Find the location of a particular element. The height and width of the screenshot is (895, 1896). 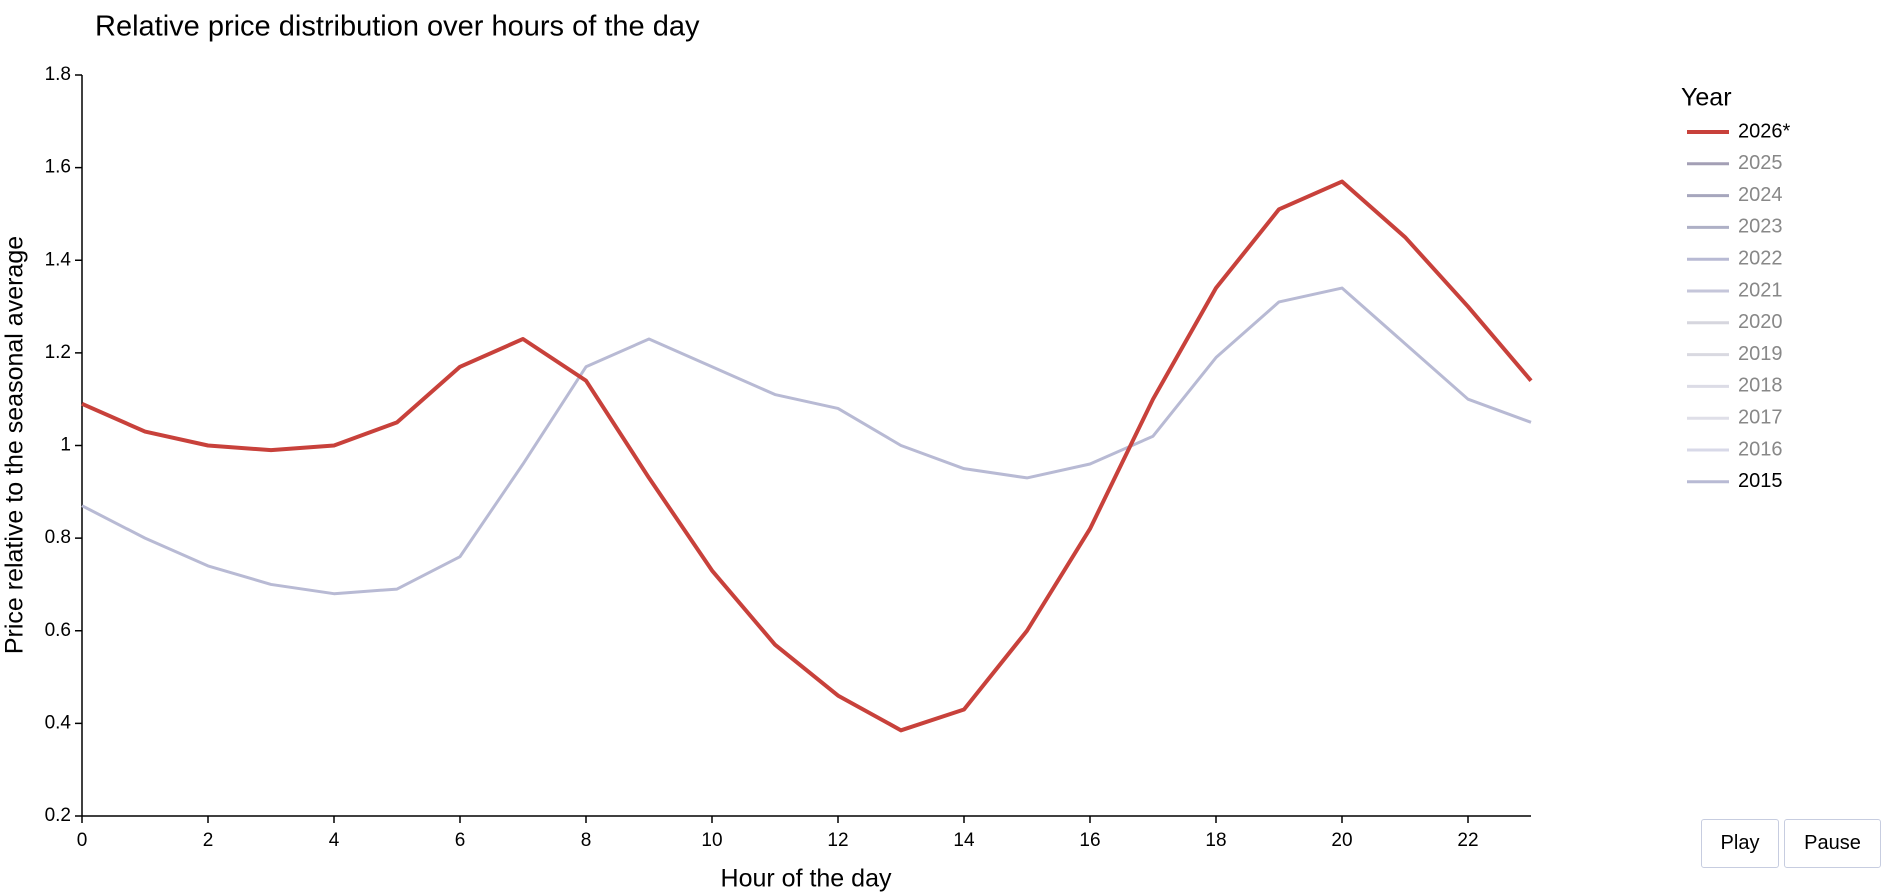

y-tick-label: 1 is located at coordinates (65, 445).